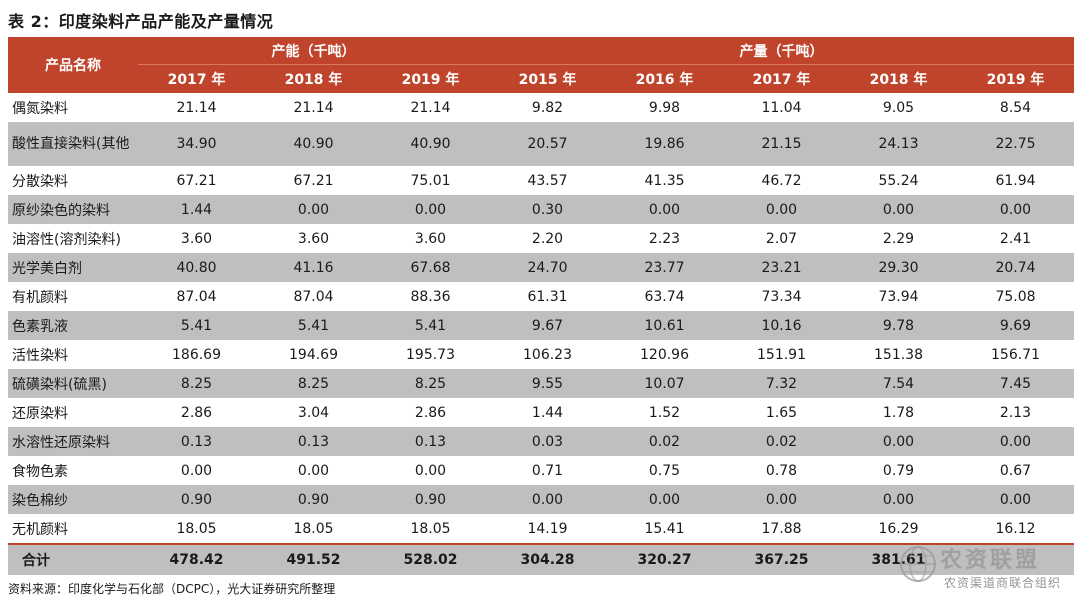  Describe the element at coordinates (313, 383) in the screenshot. I see `value-cell: 8.25` at that location.